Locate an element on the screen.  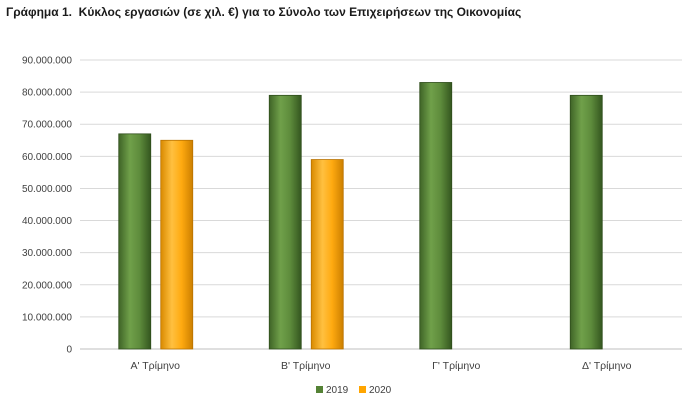
legend-label-2020: 2020 is located at coordinates (380, 390).